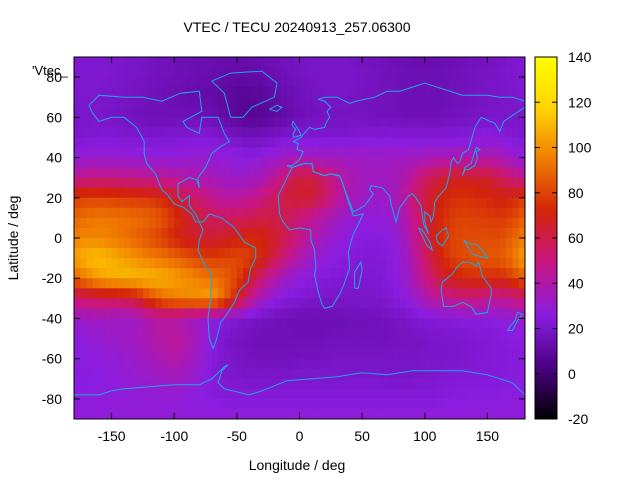 This screenshot has height=480, width=640. I want to click on colorbar-tick-label: 40, so click(576, 283).